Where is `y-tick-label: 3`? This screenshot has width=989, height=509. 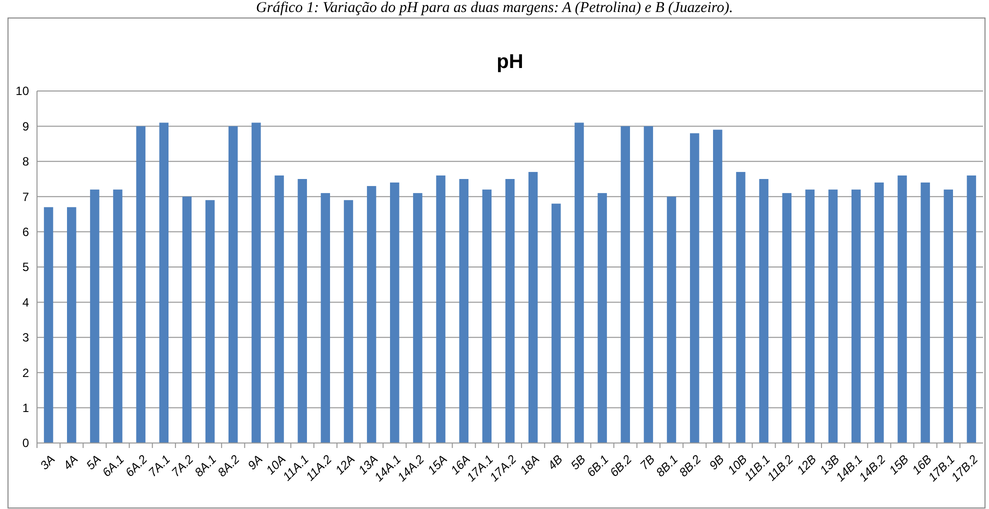 y-tick-label: 3 is located at coordinates (26, 337).